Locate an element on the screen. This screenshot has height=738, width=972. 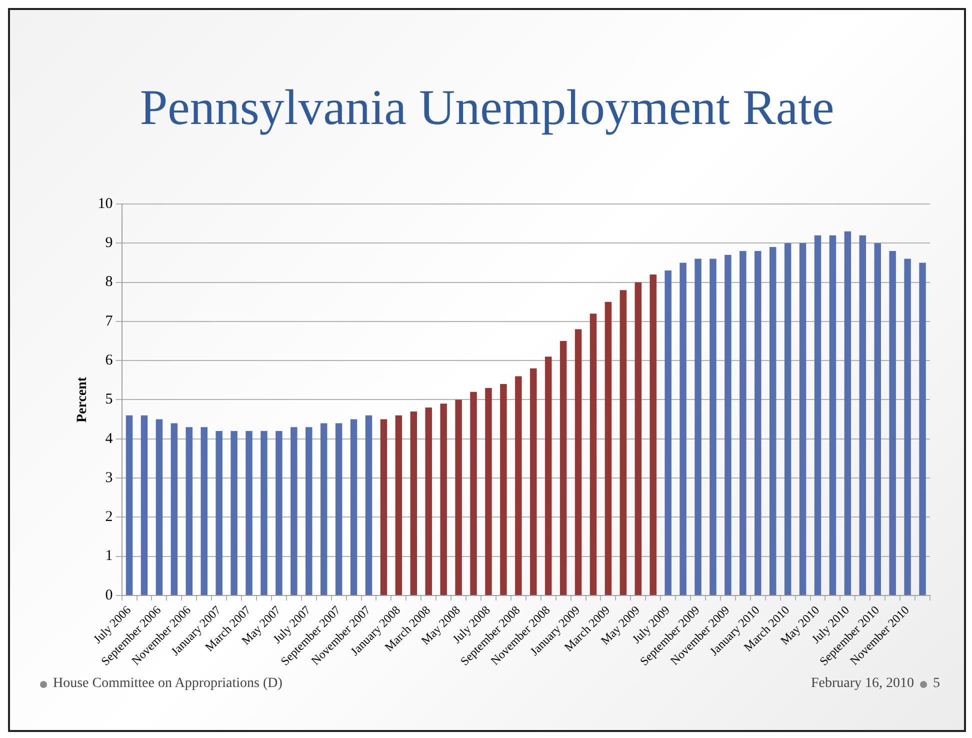
y-tick-label: 7 is located at coordinates (109, 321).